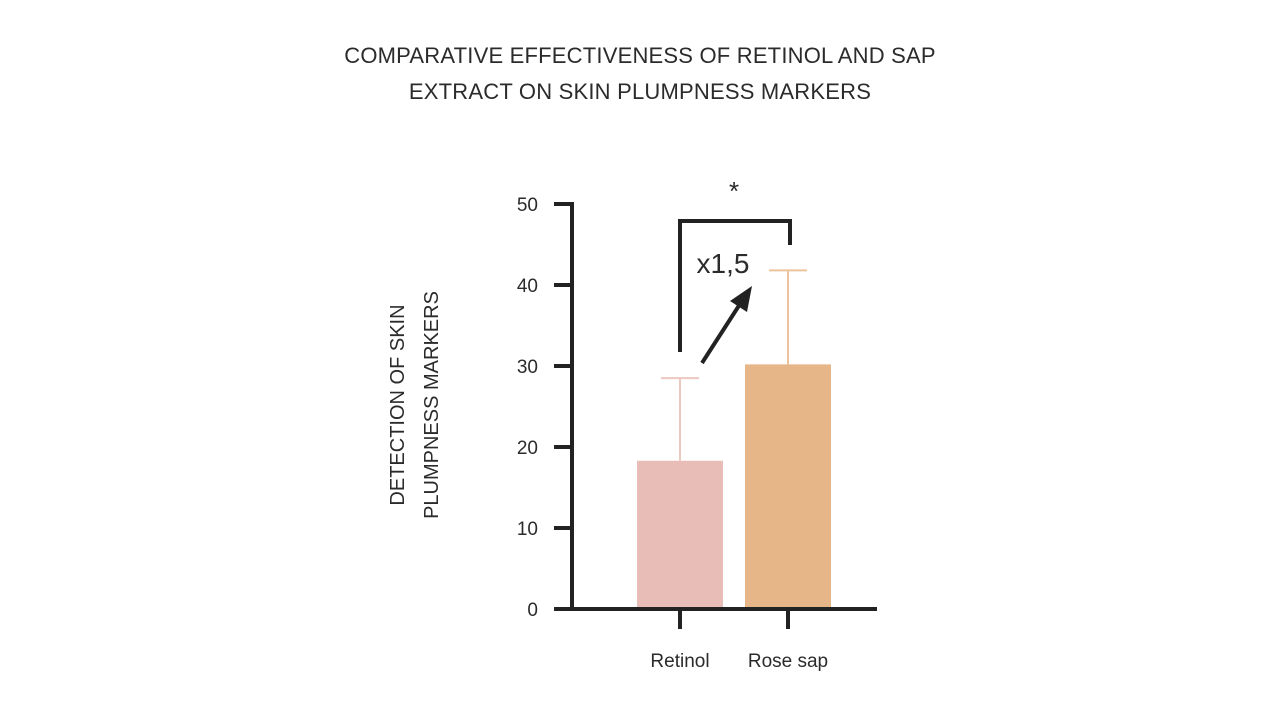 This screenshot has height=713, width=1280. What do you see at coordinates (788, 661) in the screenshot?
I see `x-tick-label: Rose sap` at bounding box center [788, 661].